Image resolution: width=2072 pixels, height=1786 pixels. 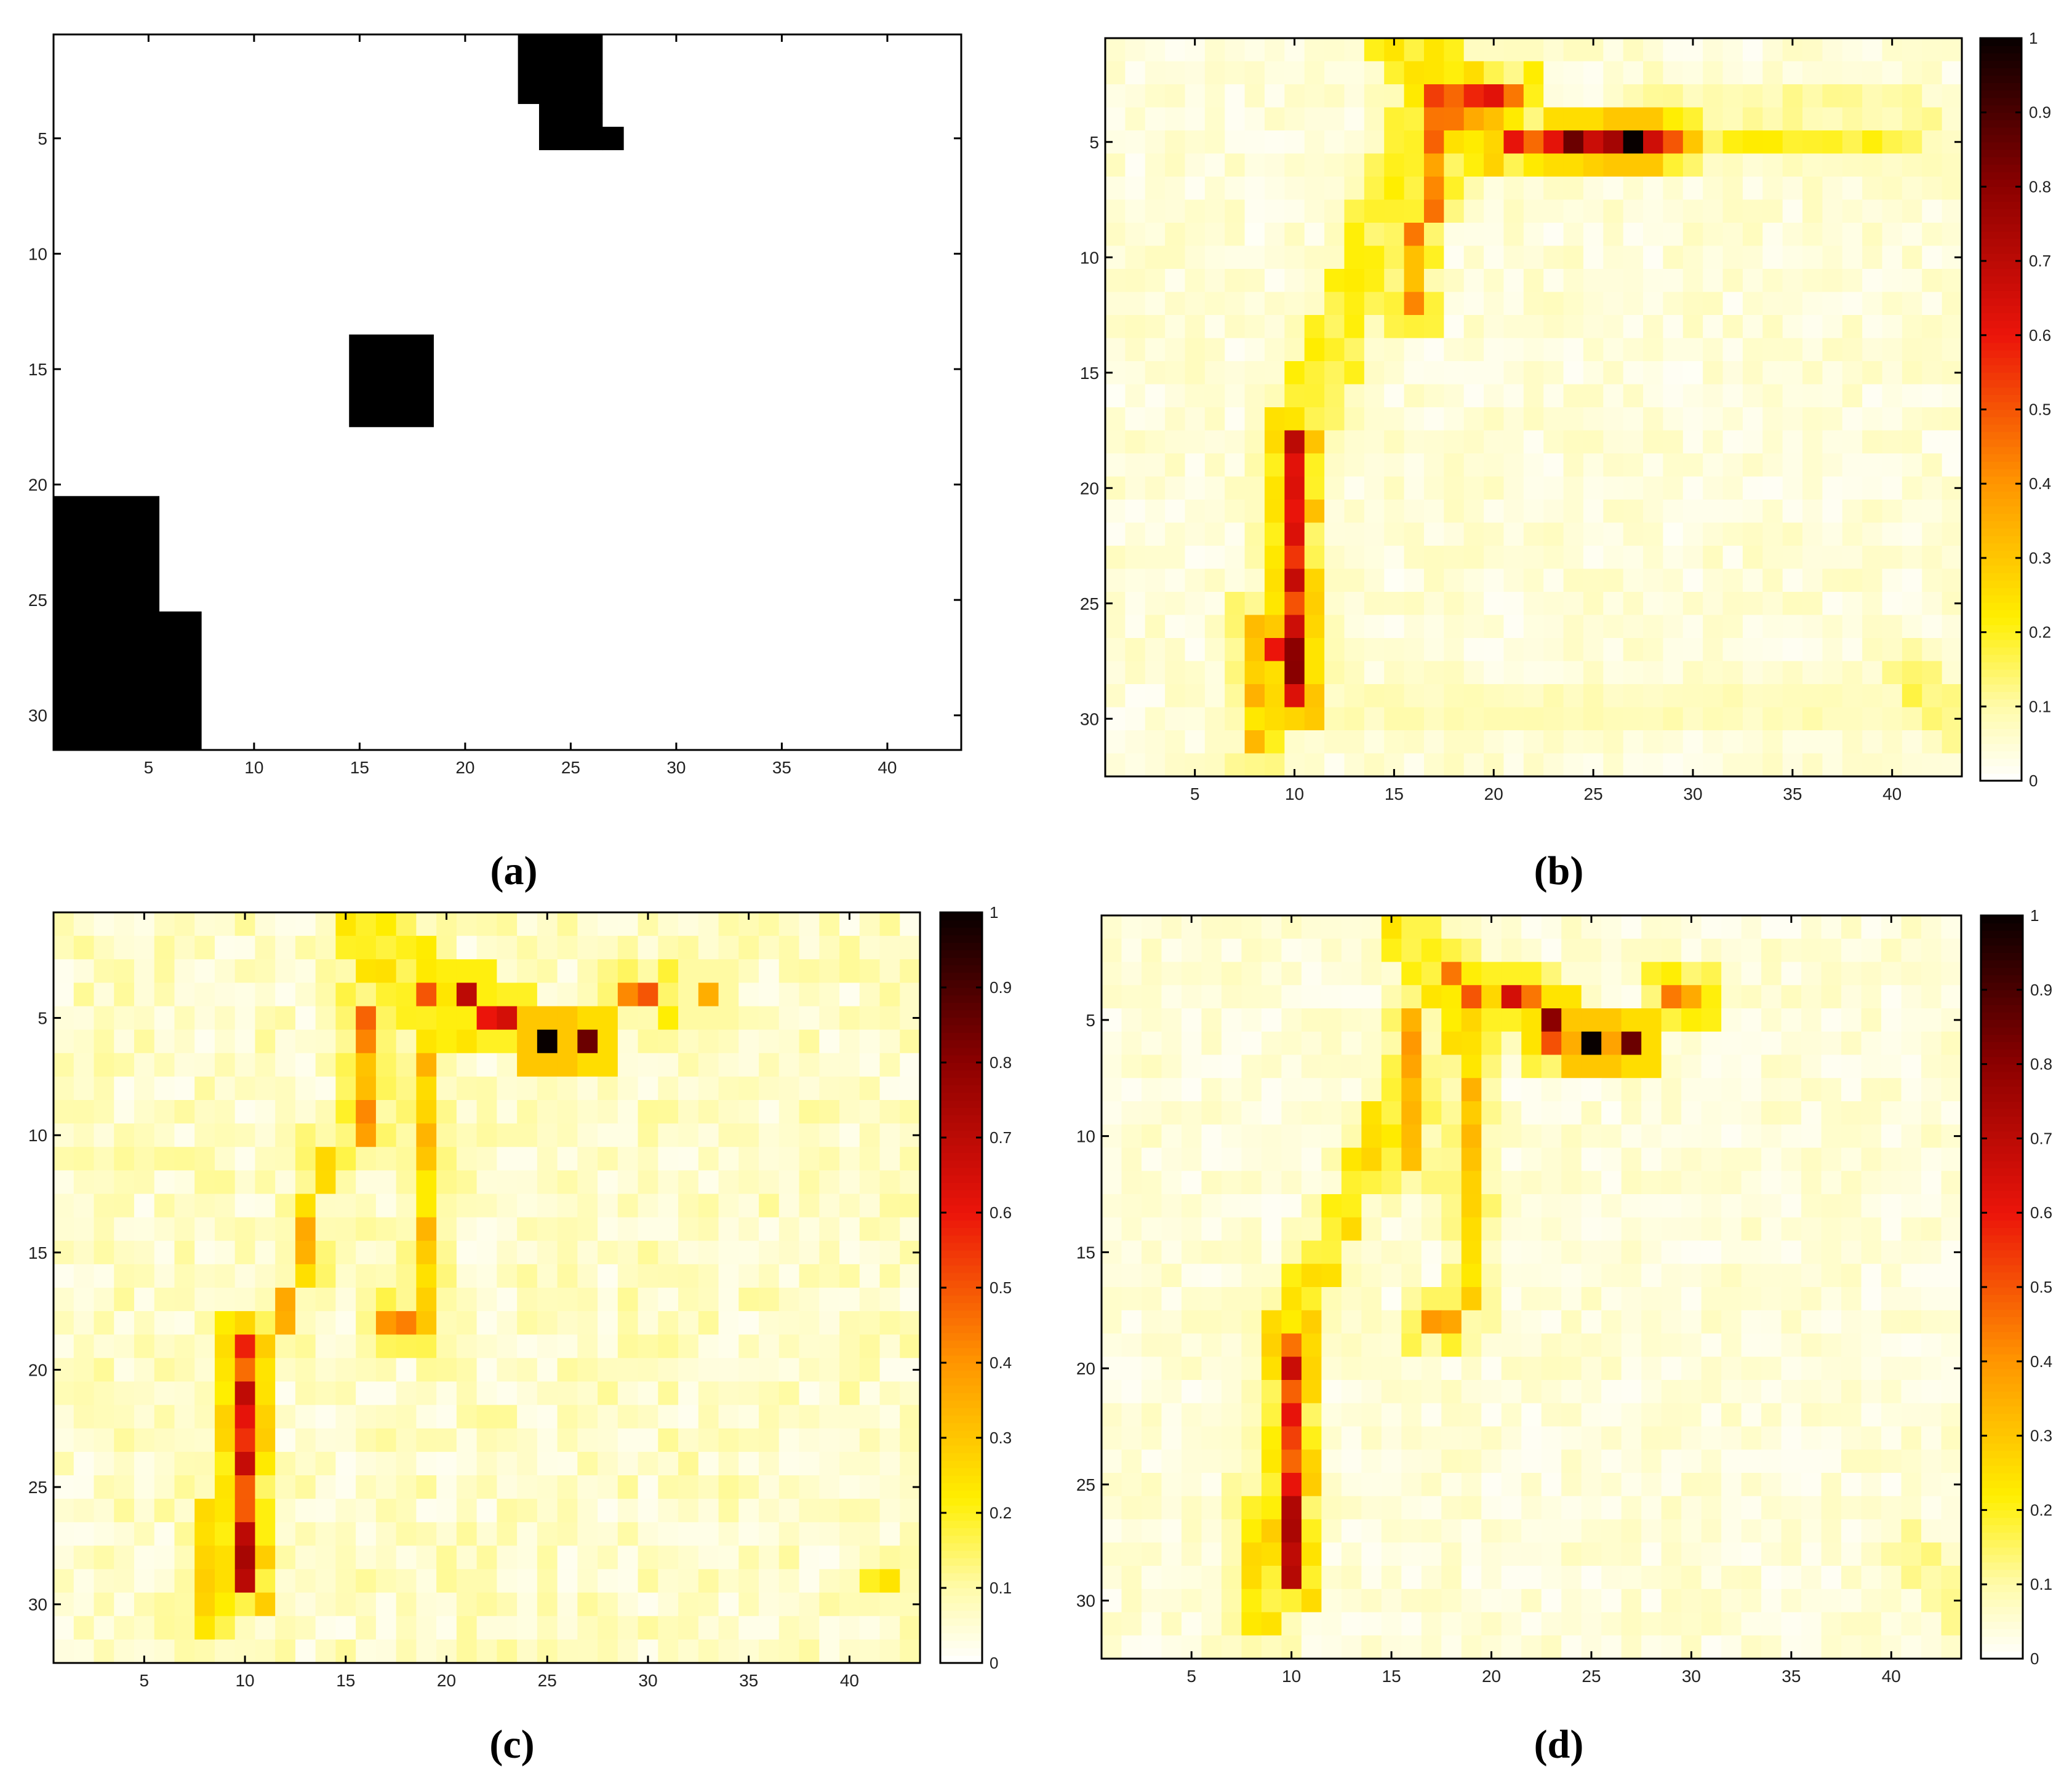 What do you see at coordinates (2041, 1436) in the screenshot?
I see `colorbar-tick-label: 0.3` at bounding box center [2041, 1436].